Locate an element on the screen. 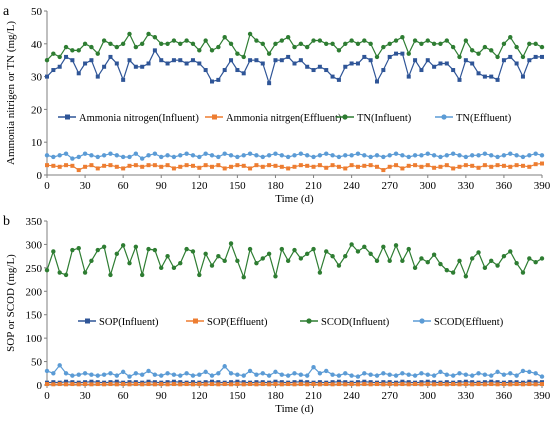  y-tick-label: 30 is located at coordinates (37, 78).